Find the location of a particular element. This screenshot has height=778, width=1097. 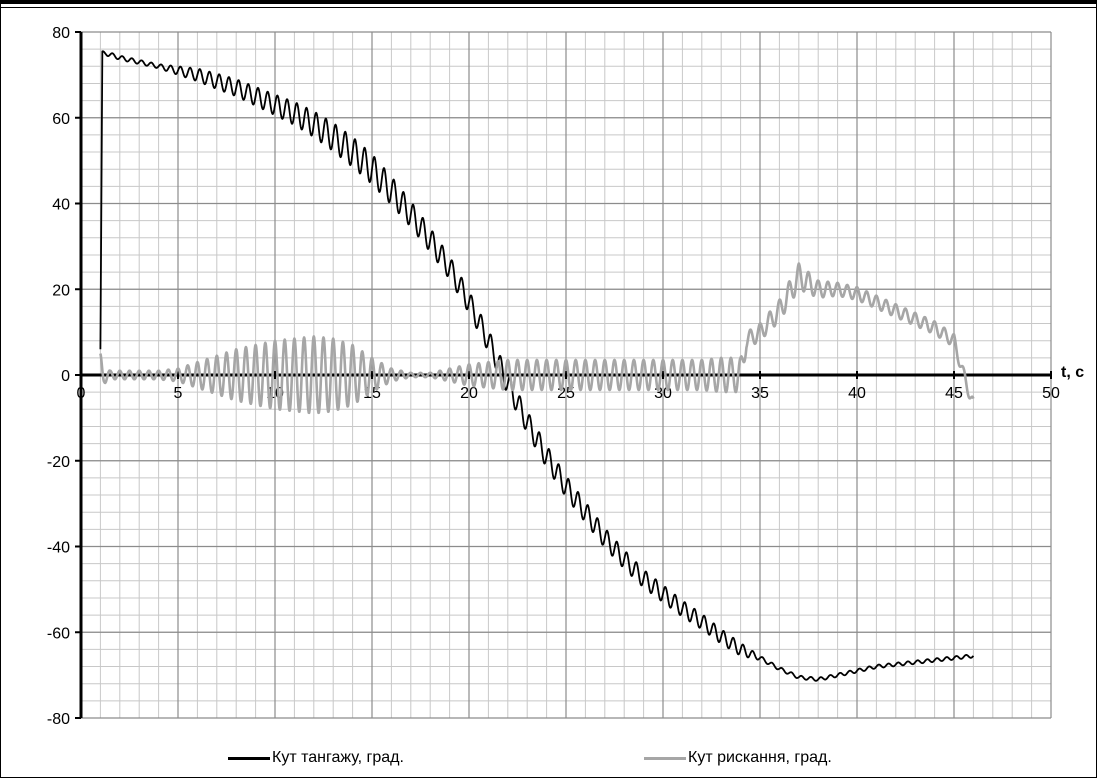

legend-item-yaw: Кут рискання, град. is located at coordinates (738, 758).